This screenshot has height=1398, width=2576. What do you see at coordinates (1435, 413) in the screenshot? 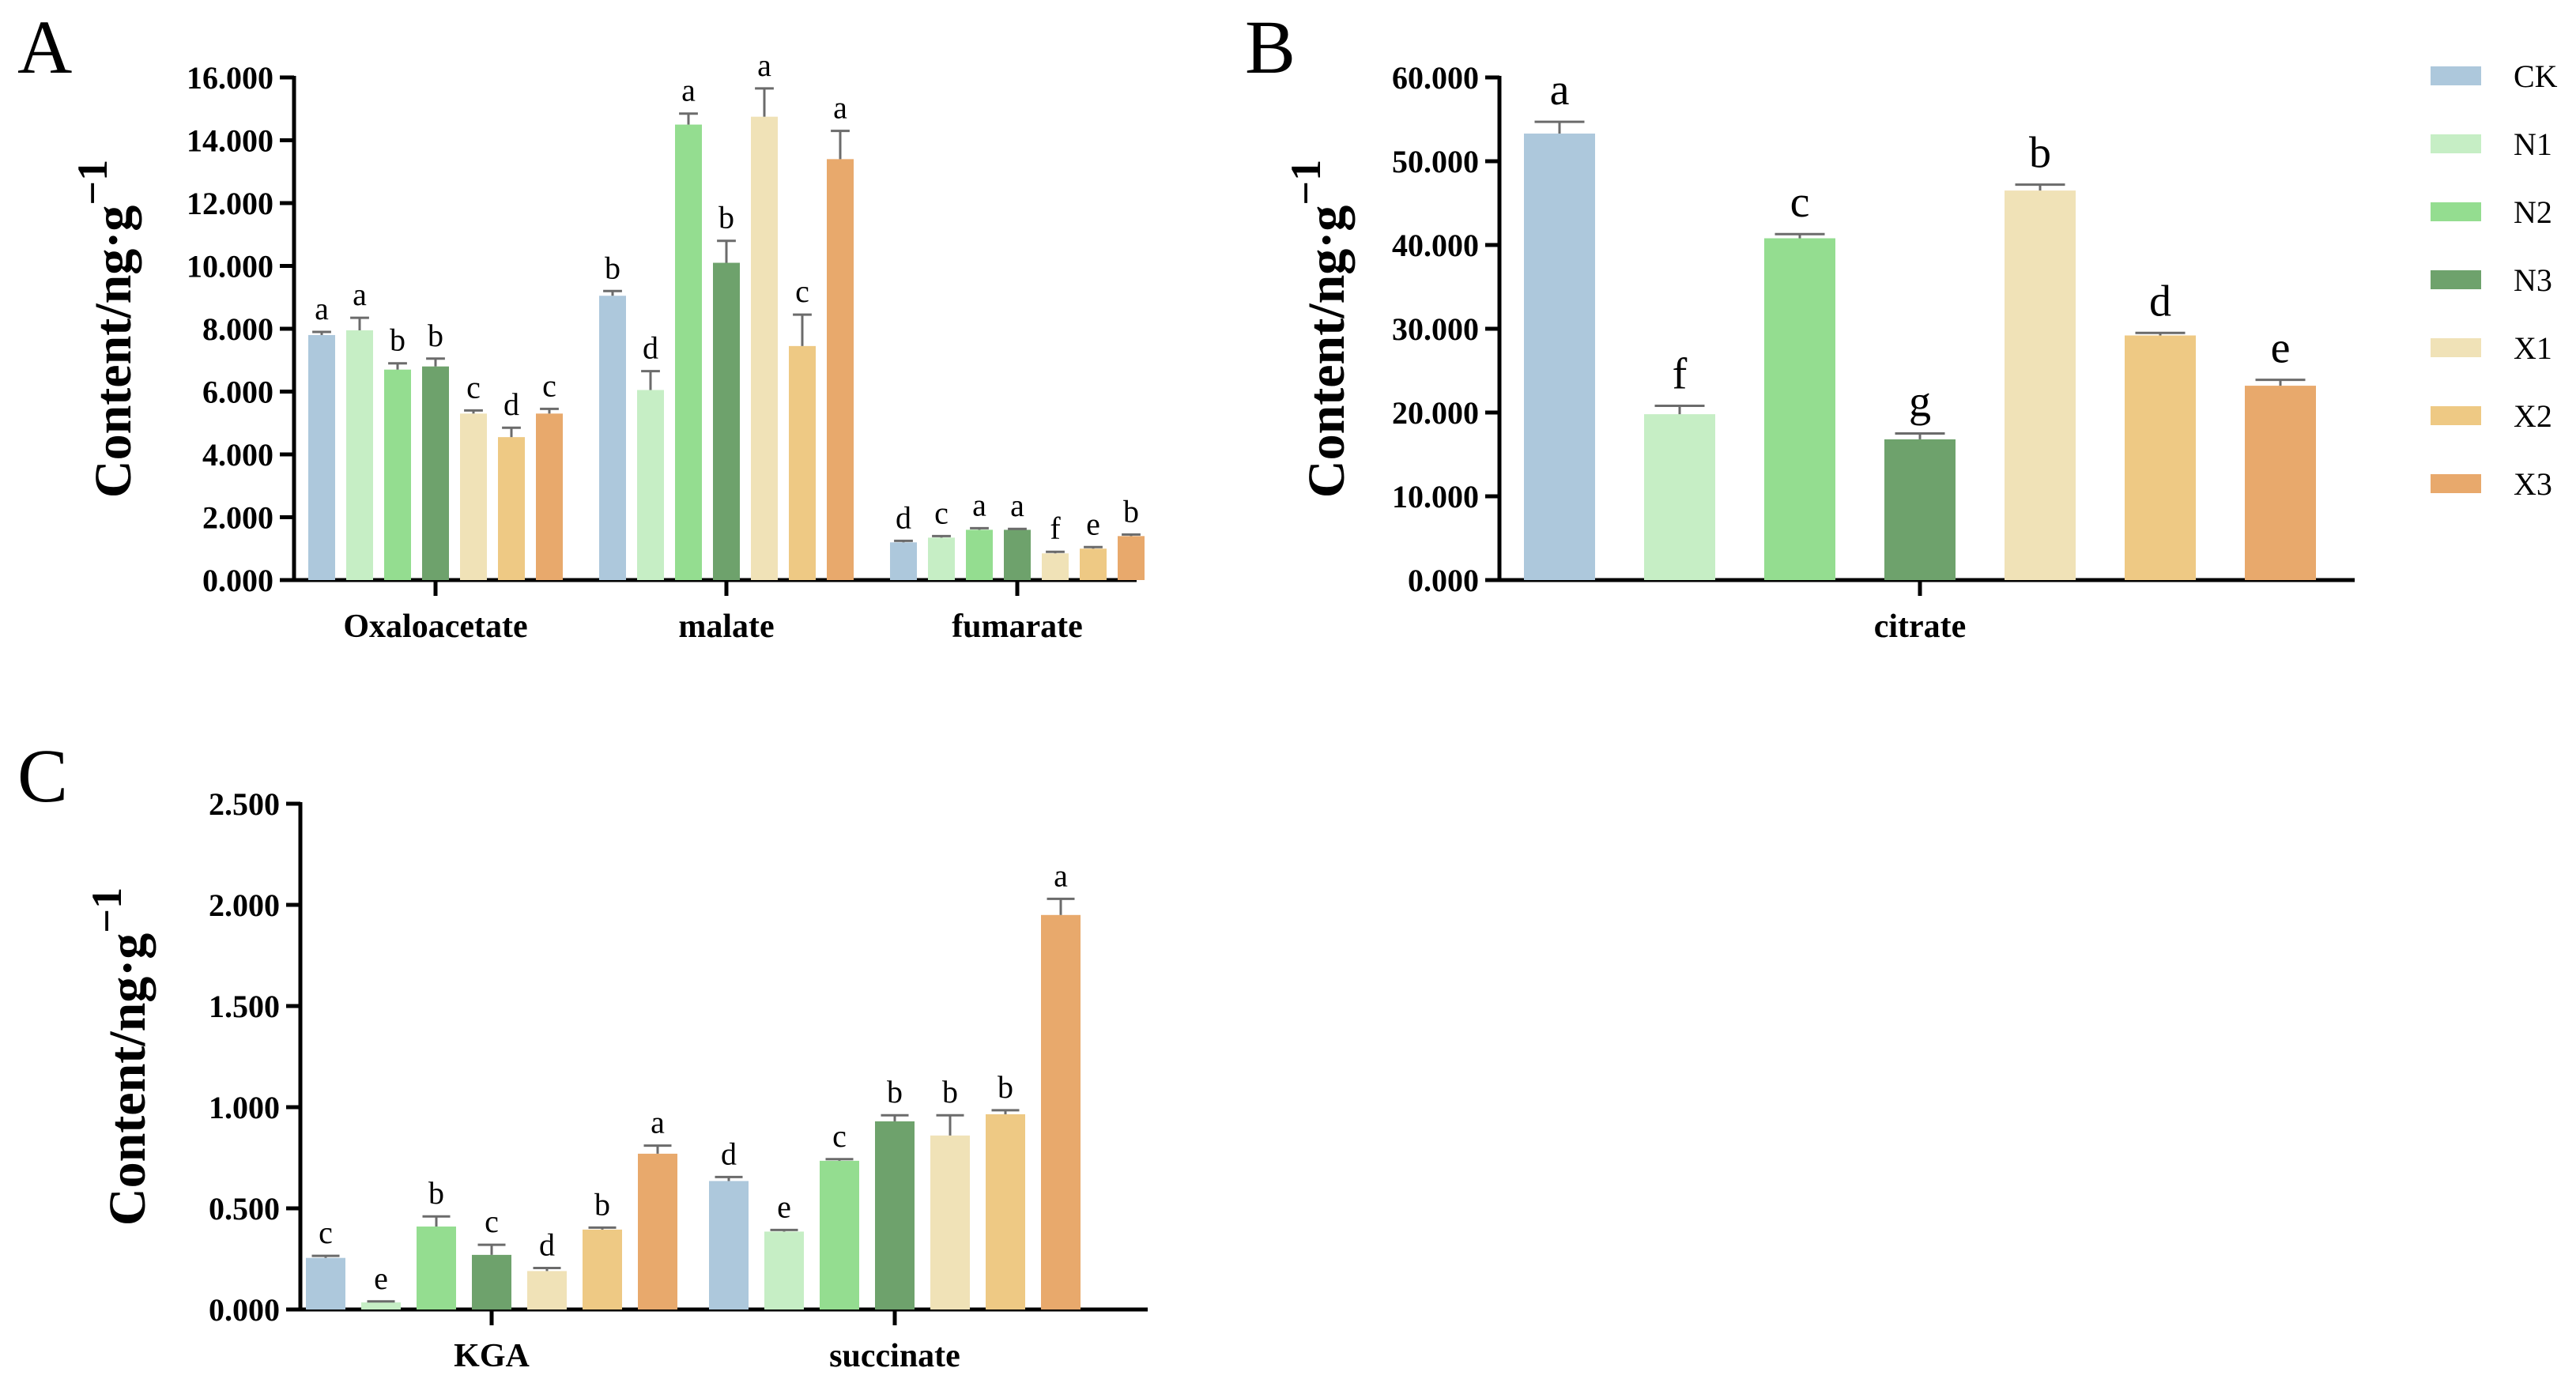
I see `y-tick-label: 20.000` at bounding box center [1435, 413].